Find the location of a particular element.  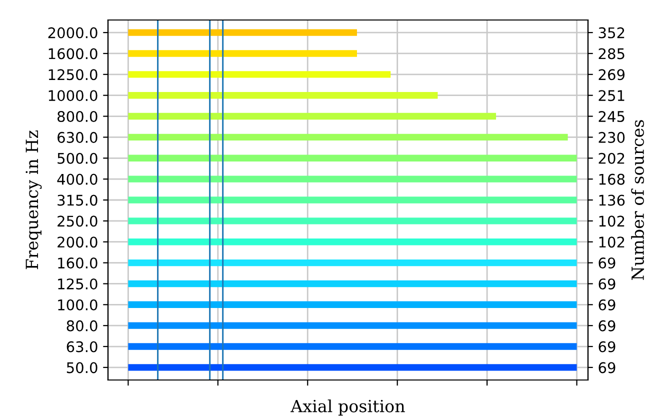

y2-tick-label: 245 is located at coordinates (611, 116).